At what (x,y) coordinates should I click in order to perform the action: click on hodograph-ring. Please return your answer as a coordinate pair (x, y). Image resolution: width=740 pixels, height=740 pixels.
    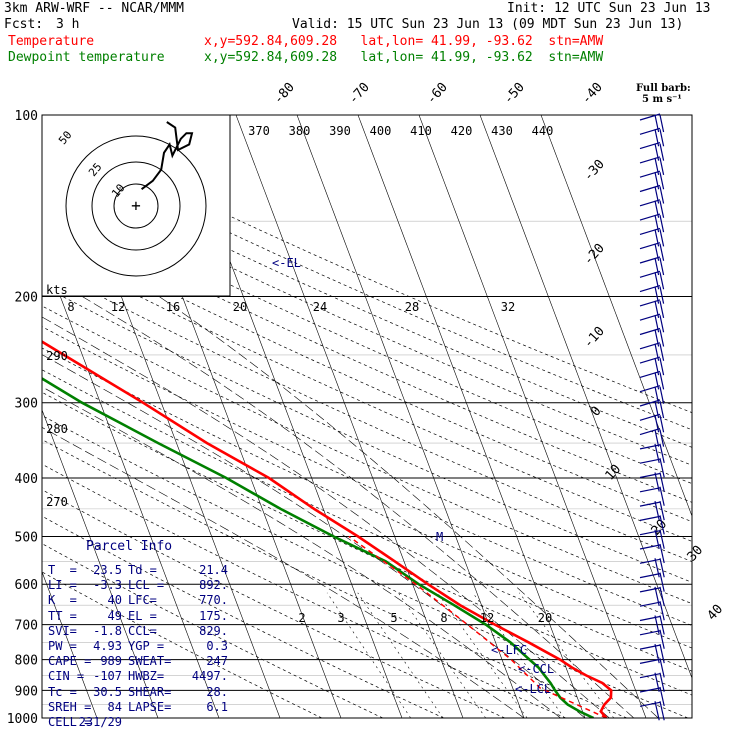
    Looking at the image, I should click on (136, 206).